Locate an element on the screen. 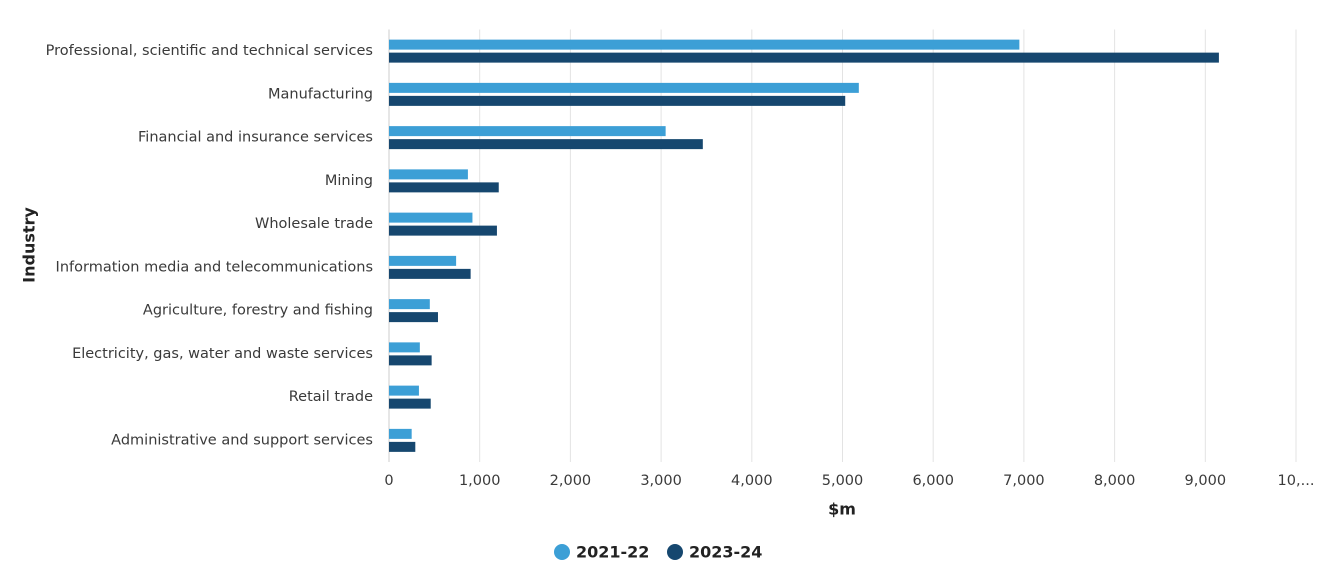 The image size is (1319, 576). y-tick-label: Wholesale trade is located at coordinates (314, 224).